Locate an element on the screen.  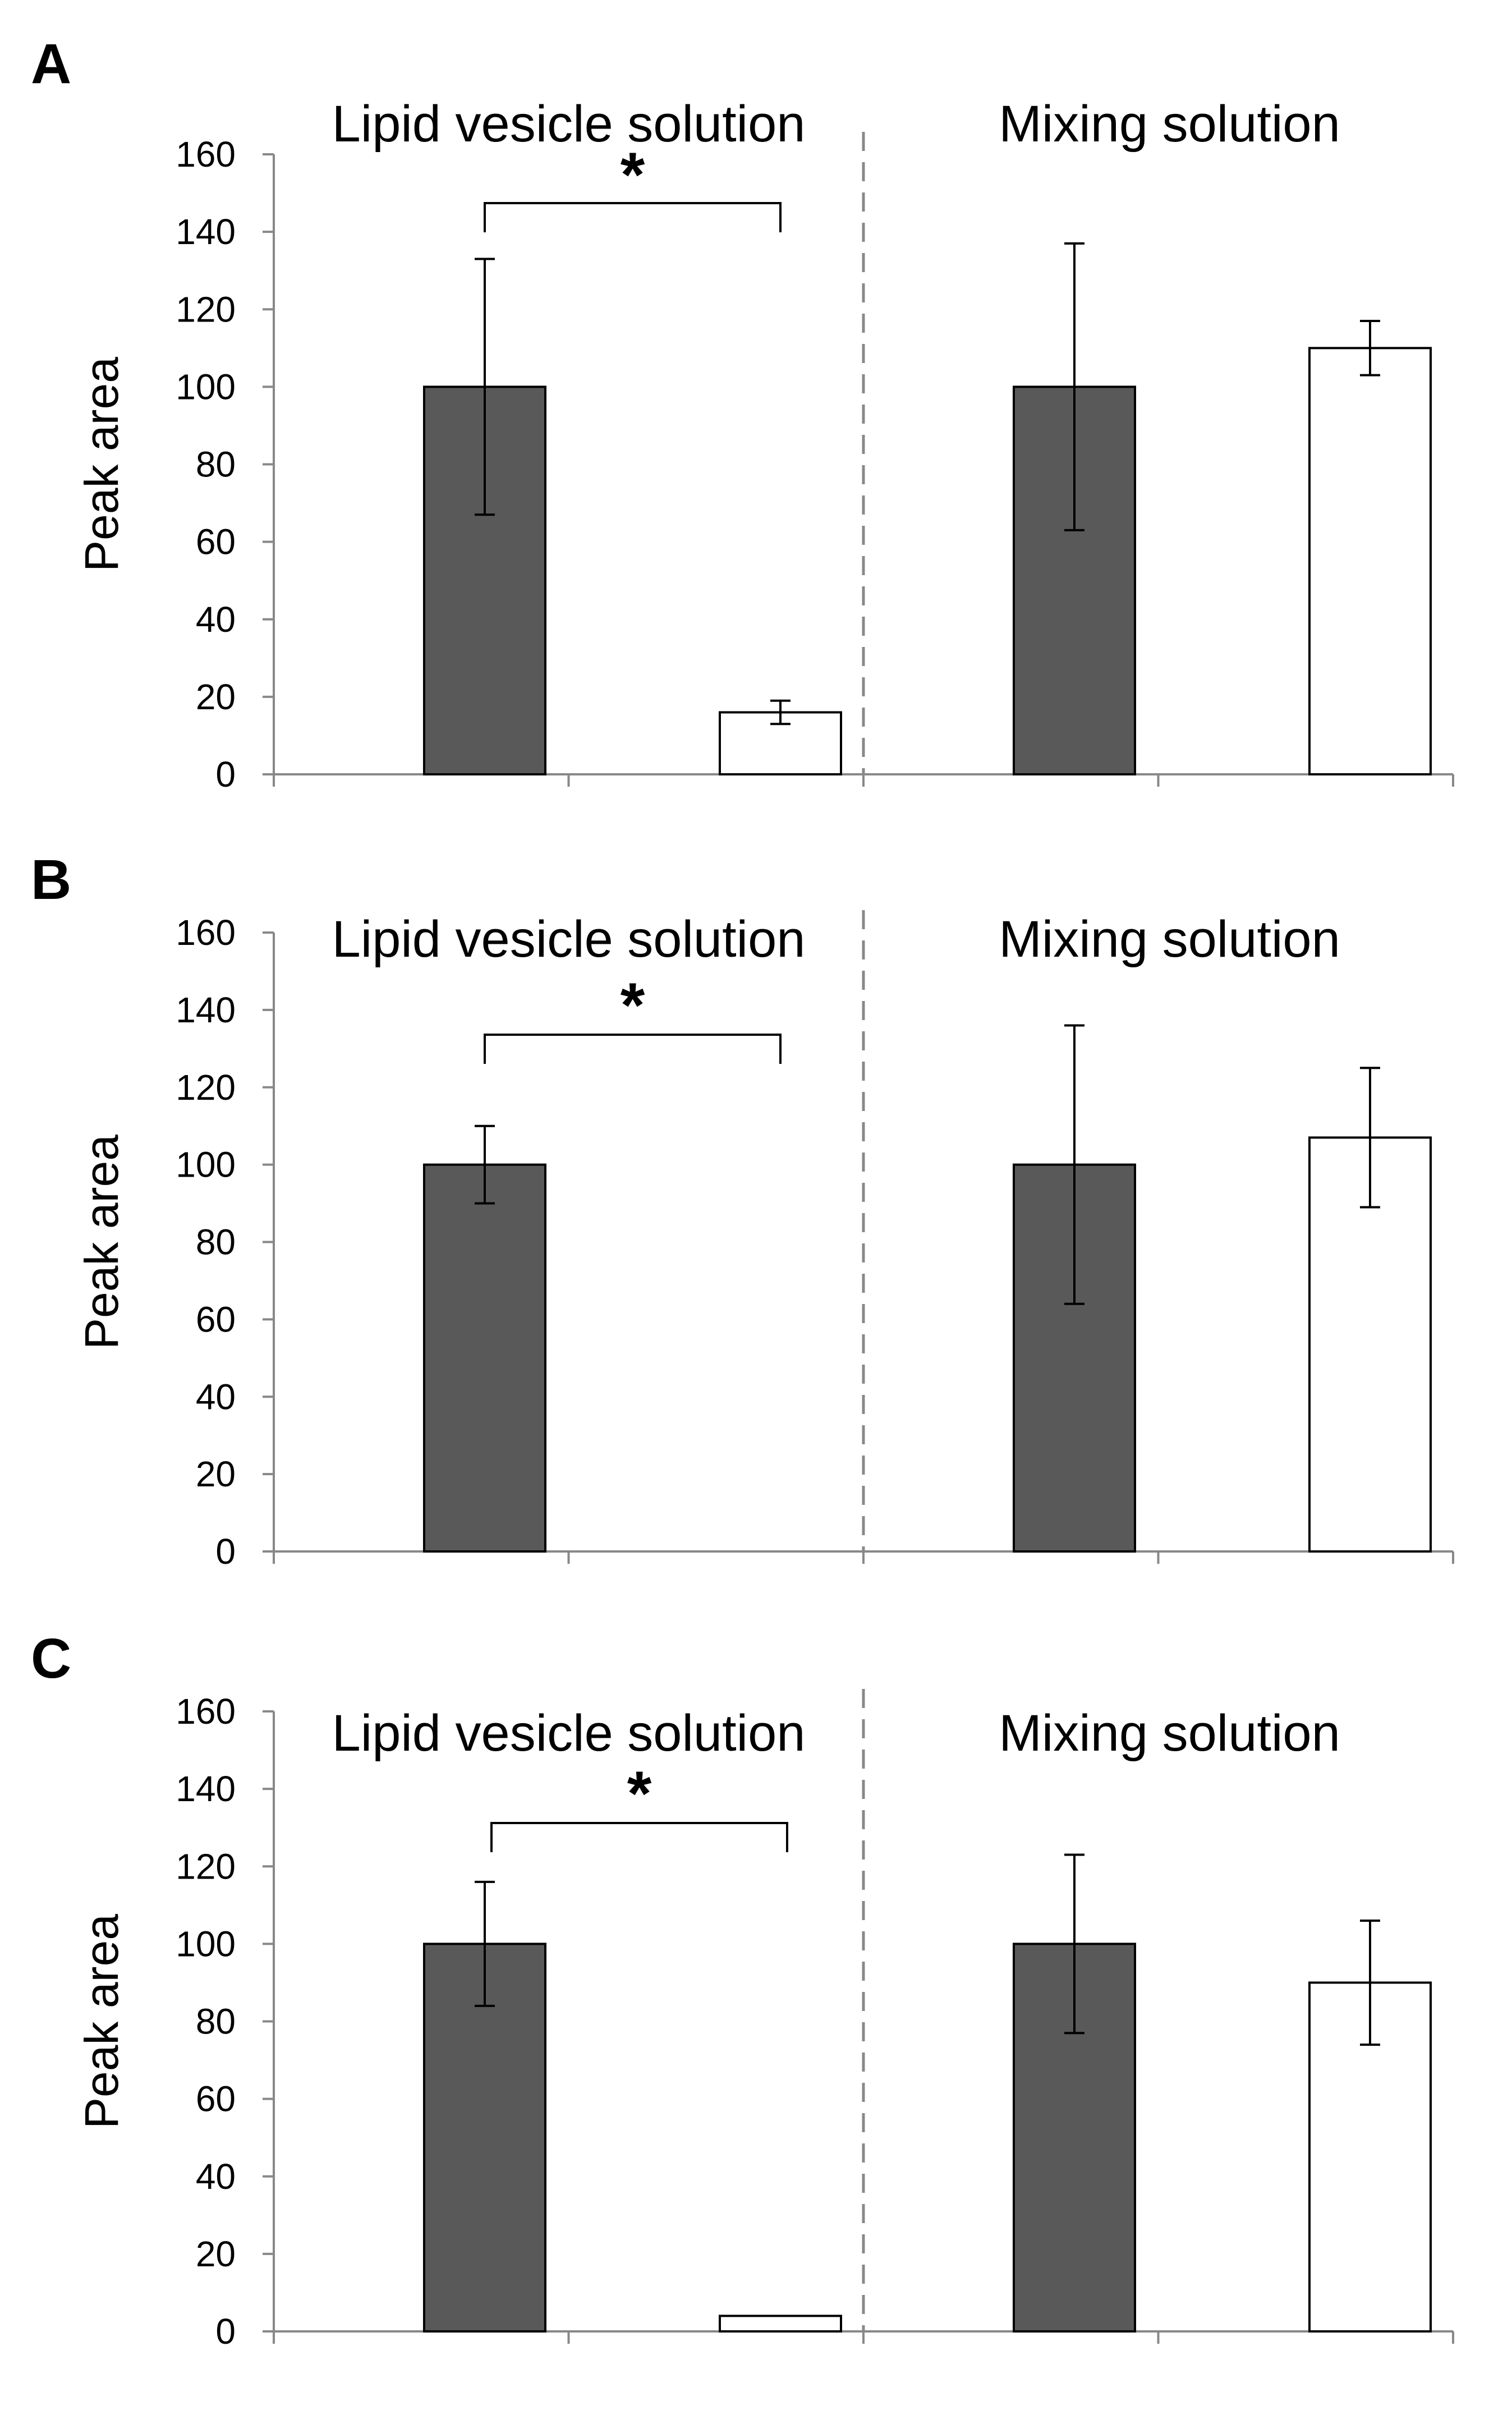
panel-letter: B is located at coordinates (51, 879).